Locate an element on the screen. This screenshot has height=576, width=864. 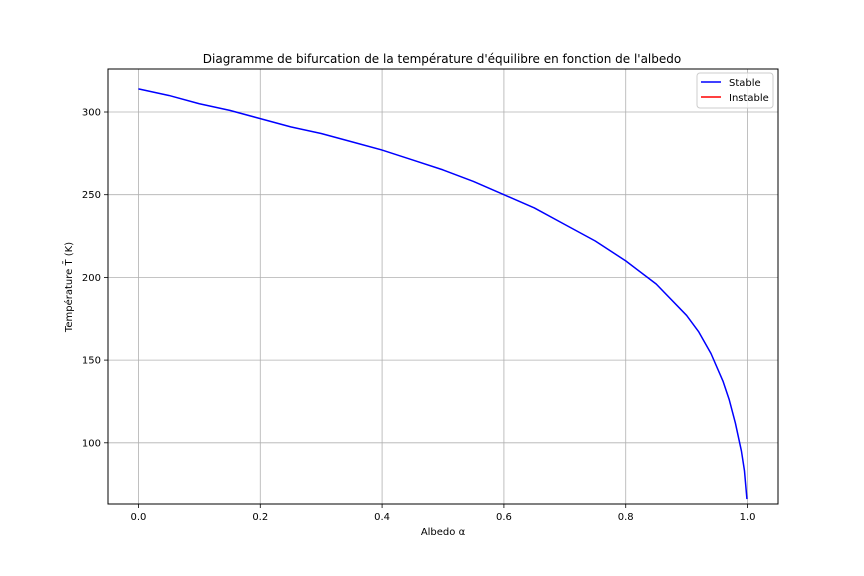
x-axis-label: Albedo α is located at coordinates (443, 532).